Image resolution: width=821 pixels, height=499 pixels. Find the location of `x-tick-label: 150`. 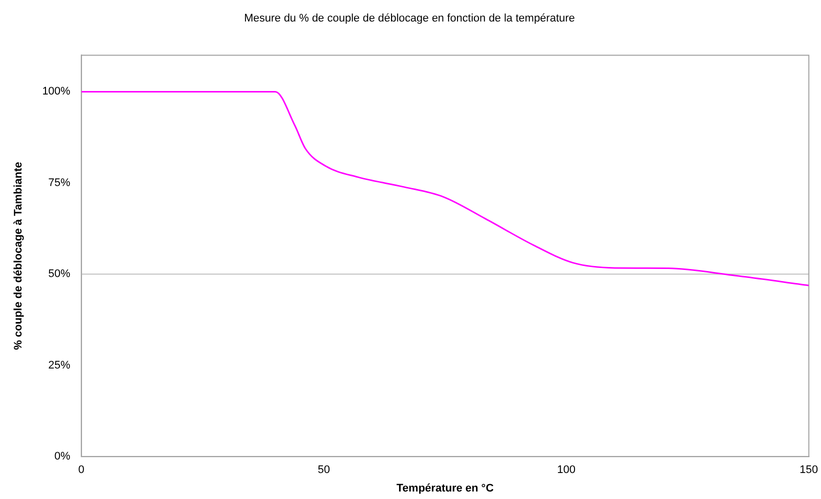

x-tick-label: 150 is located at coordinates (809, 470).